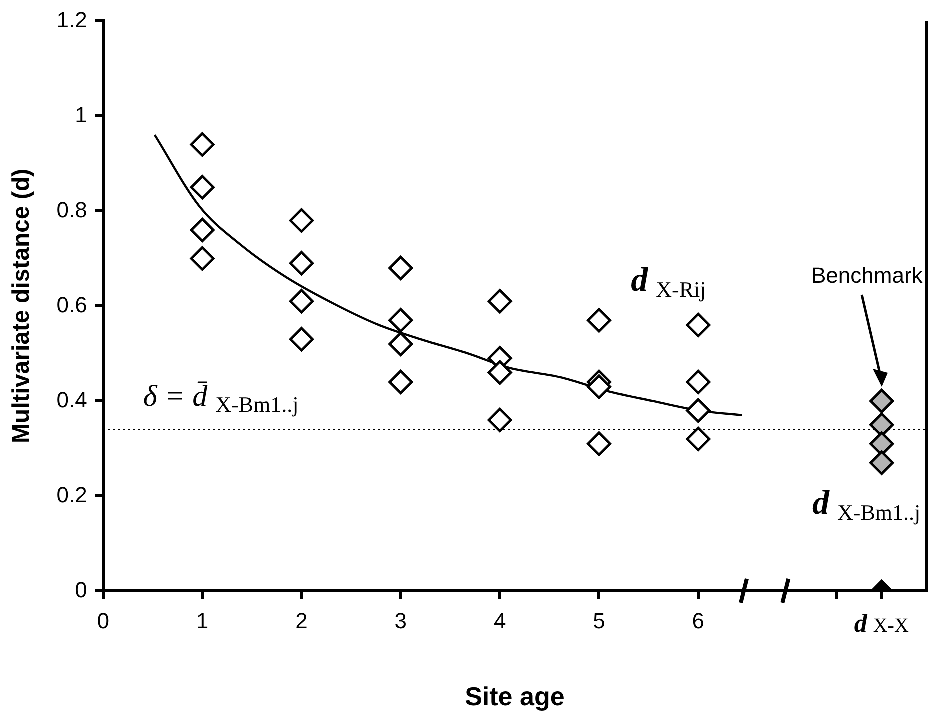 This screenshot has width=940, height=718. I want to click on x-tick-label: 0, so click(103, 621).